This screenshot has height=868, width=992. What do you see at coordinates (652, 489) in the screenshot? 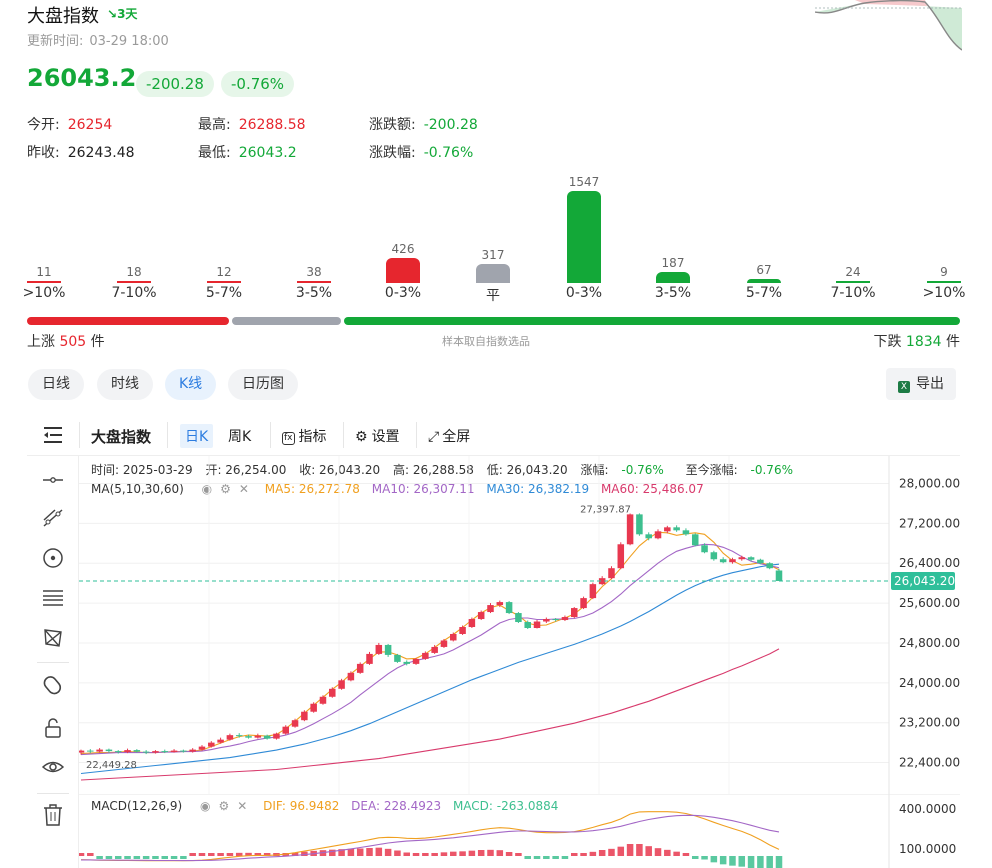
I see `ma60-value: MA60: 25,486.07` at bounding box center [652, 489].